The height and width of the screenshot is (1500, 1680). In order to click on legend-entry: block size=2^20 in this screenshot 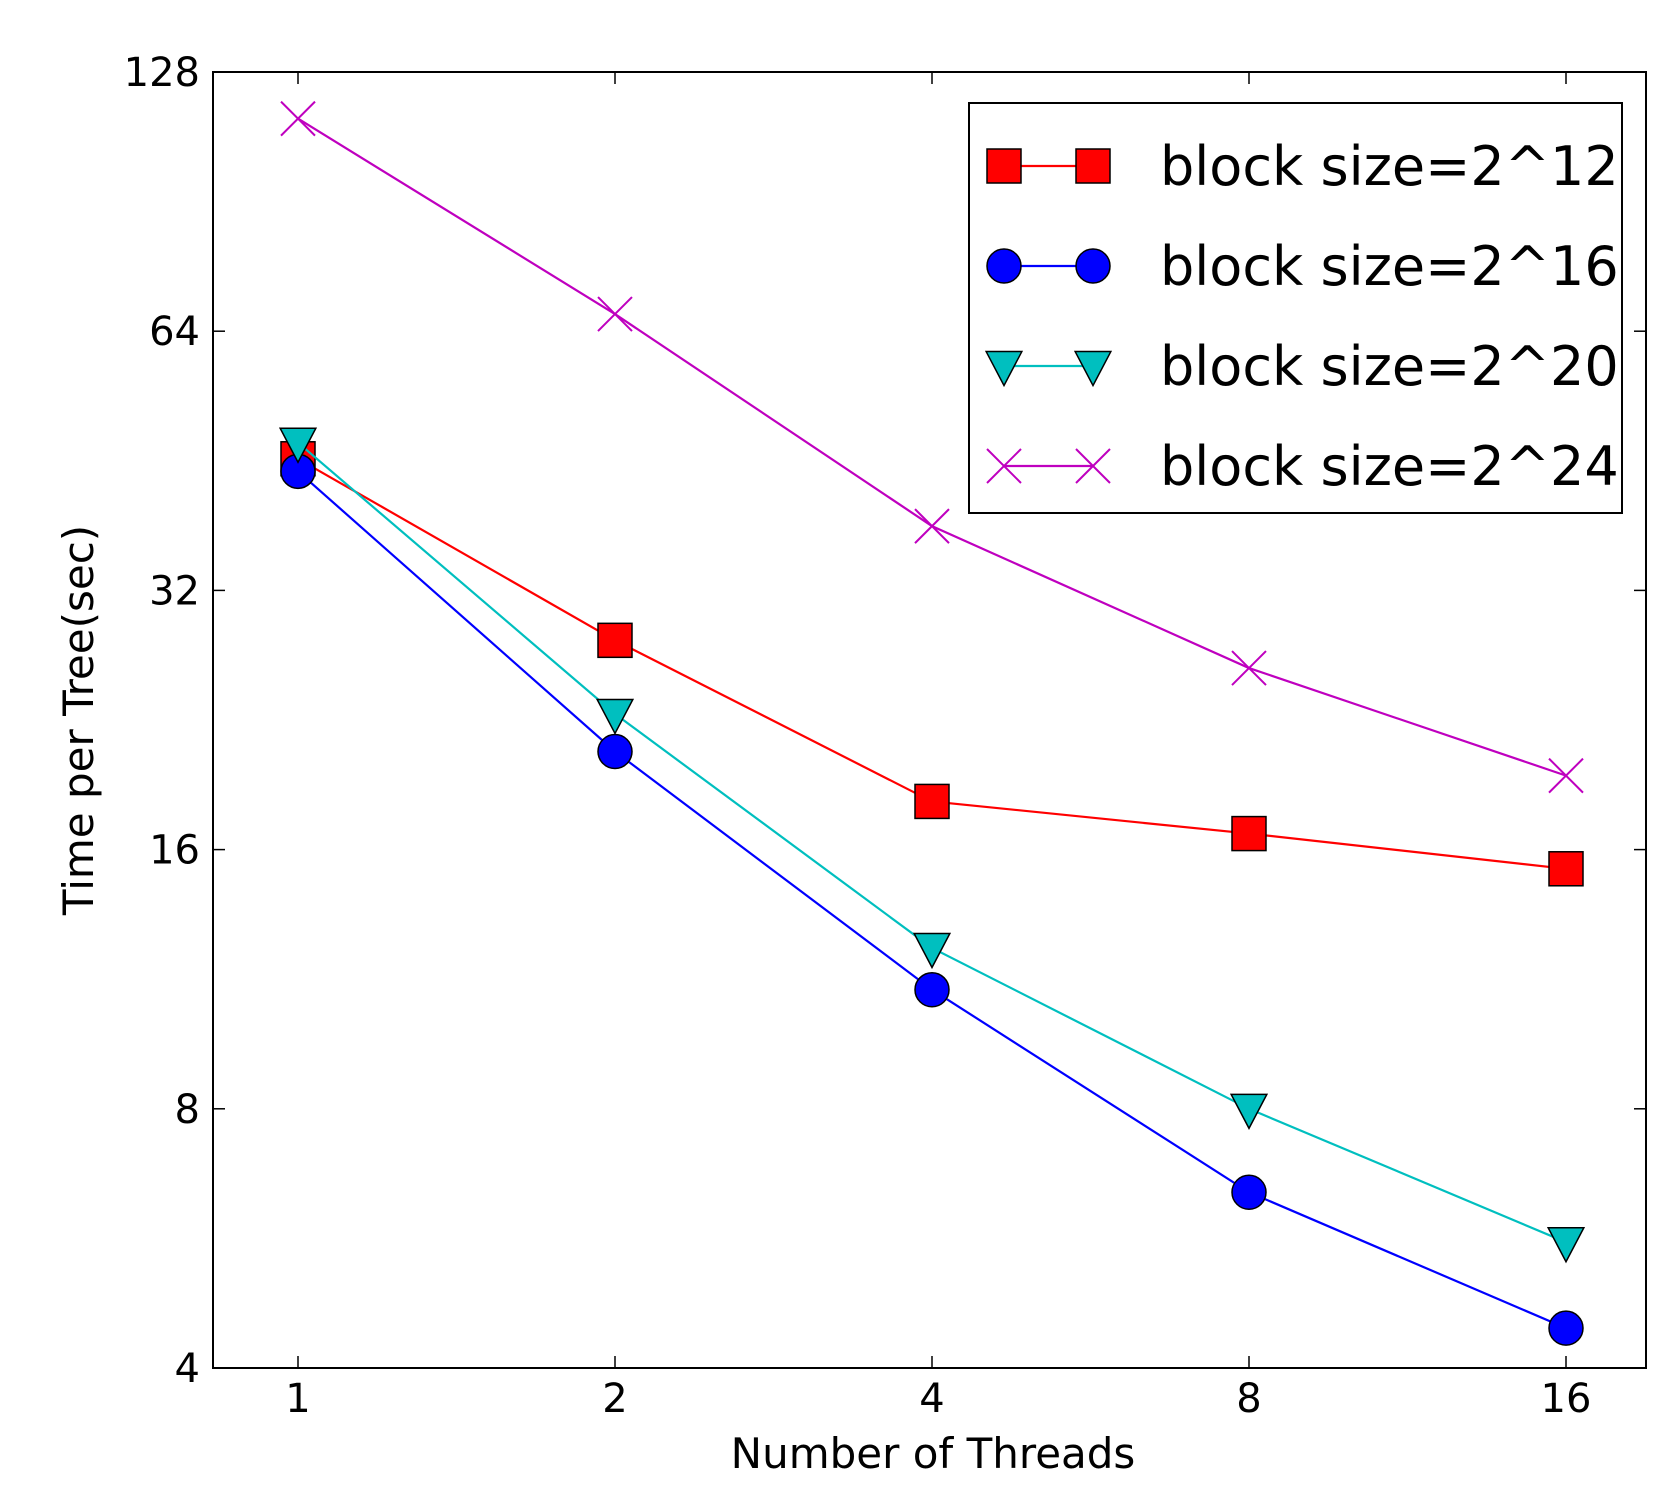, I will do `click(1301, 366)`.